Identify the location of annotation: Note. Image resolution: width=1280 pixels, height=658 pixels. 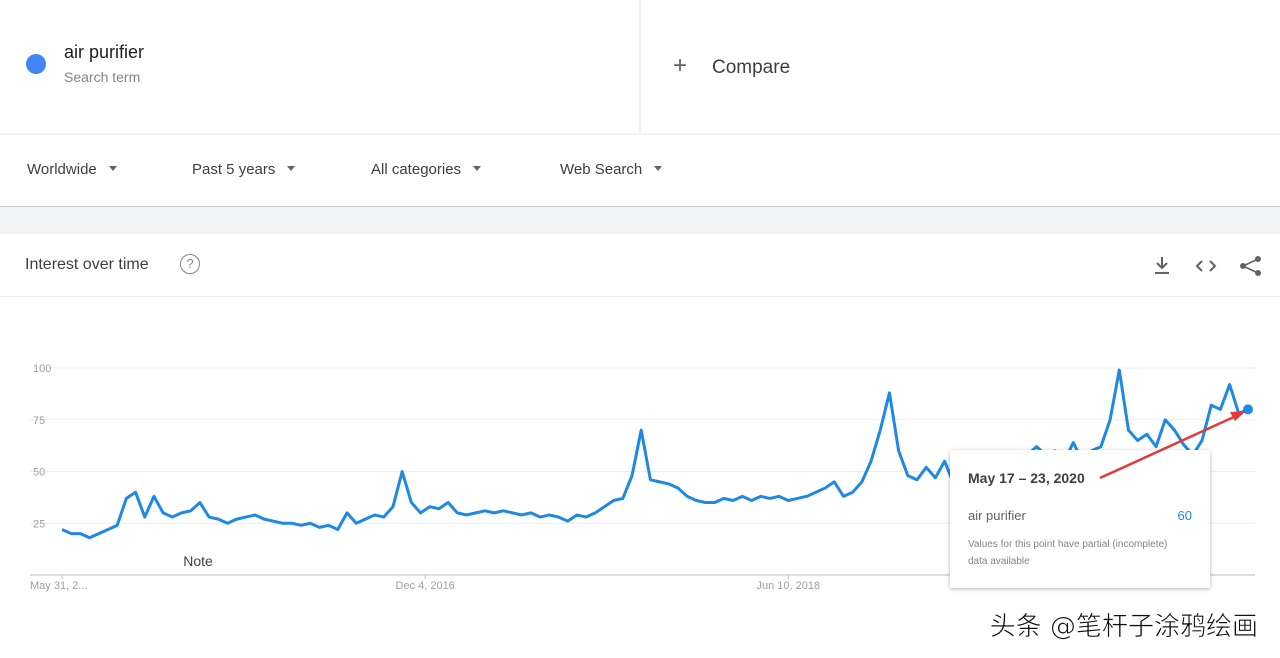
(198, 561).